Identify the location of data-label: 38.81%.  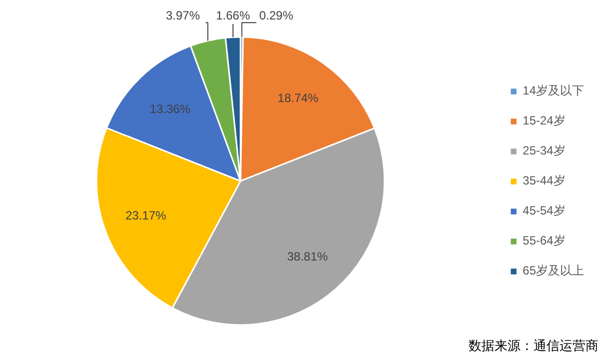
(307, 256).